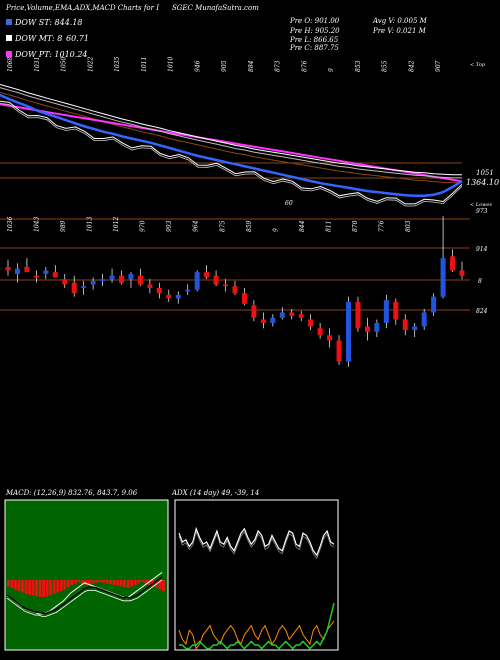 The width and height of the screenshot is (500, 660). Describe the element at coordinates (385, 66) in the screenshot. I see `ema-top-label: 855` at that location.